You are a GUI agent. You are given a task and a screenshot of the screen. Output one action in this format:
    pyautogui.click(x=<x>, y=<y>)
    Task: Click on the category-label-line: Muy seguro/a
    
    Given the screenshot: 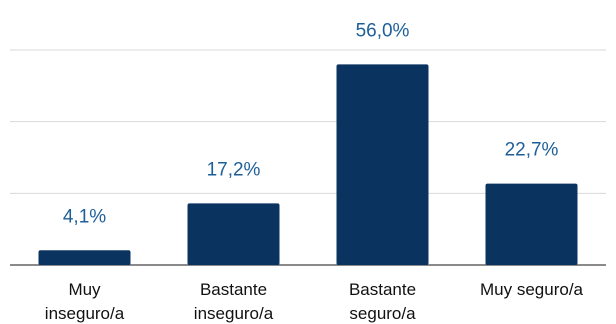 What is the action you would take?
    pyautogui.click(x=532, y=289)
    